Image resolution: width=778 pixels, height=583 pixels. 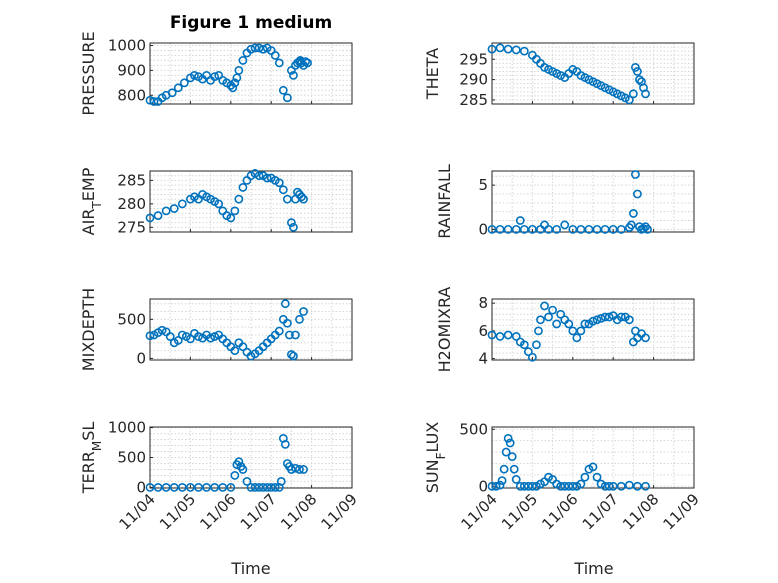 I want to click on figure-title: Figure 1 medium, so click(x=251, y=23).